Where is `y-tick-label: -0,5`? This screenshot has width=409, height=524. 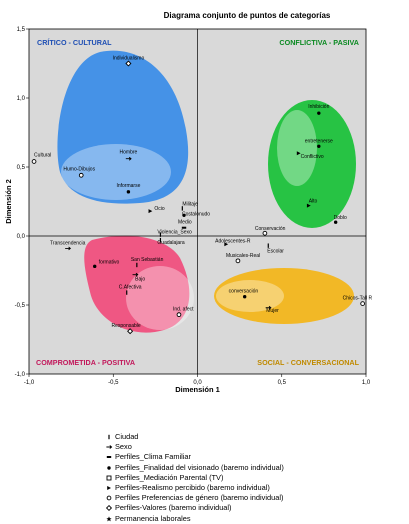 y-tick-label: -0,5 is located at coordinates (20, 306).